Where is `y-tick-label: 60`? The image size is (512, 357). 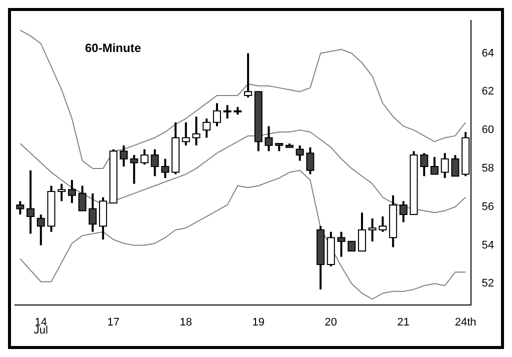
y-tick-label: 60 is located at coordinates (488, 130).